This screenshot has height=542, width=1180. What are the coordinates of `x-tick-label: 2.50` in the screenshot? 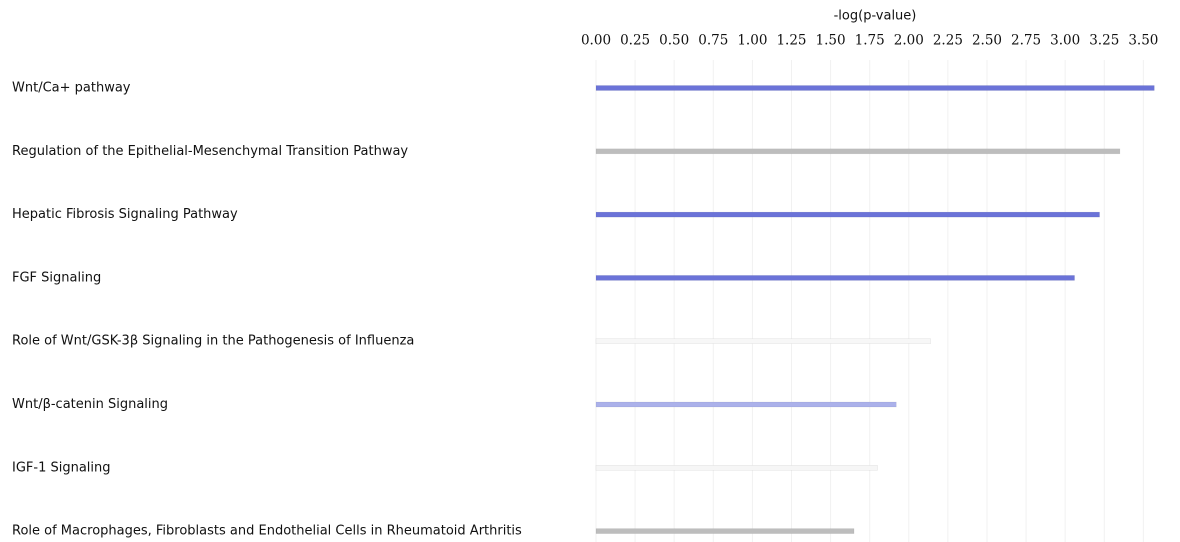 It's located at (987, 41).